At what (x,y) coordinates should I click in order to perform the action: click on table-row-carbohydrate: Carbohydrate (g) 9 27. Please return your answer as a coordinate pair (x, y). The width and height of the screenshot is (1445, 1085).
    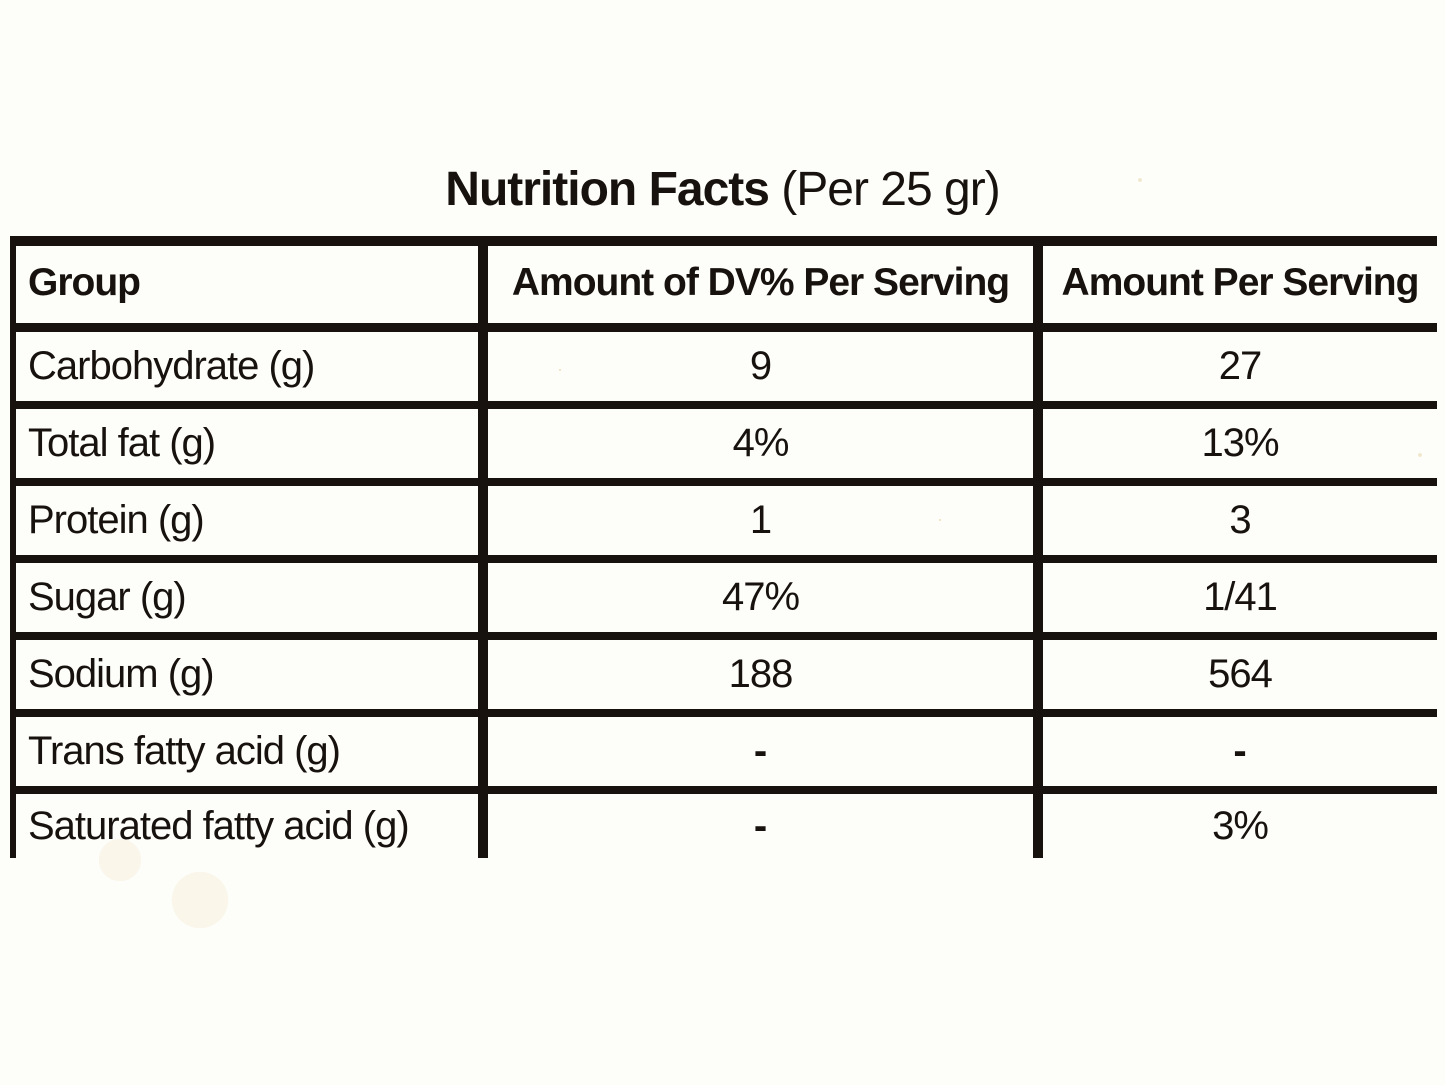
    Looking at the image, I should click on (726, 370).